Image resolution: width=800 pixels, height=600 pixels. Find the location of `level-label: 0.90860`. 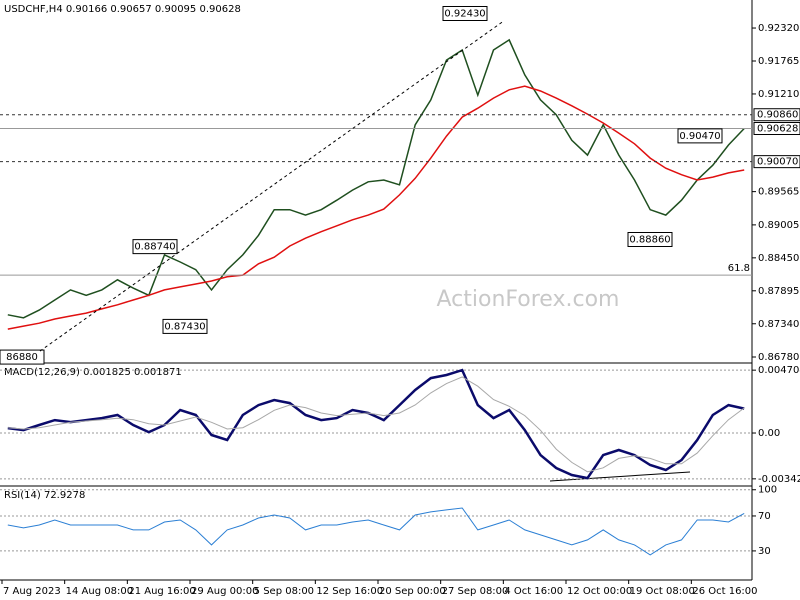

level-label: 0.90860 is located at coordinates (777, 115).